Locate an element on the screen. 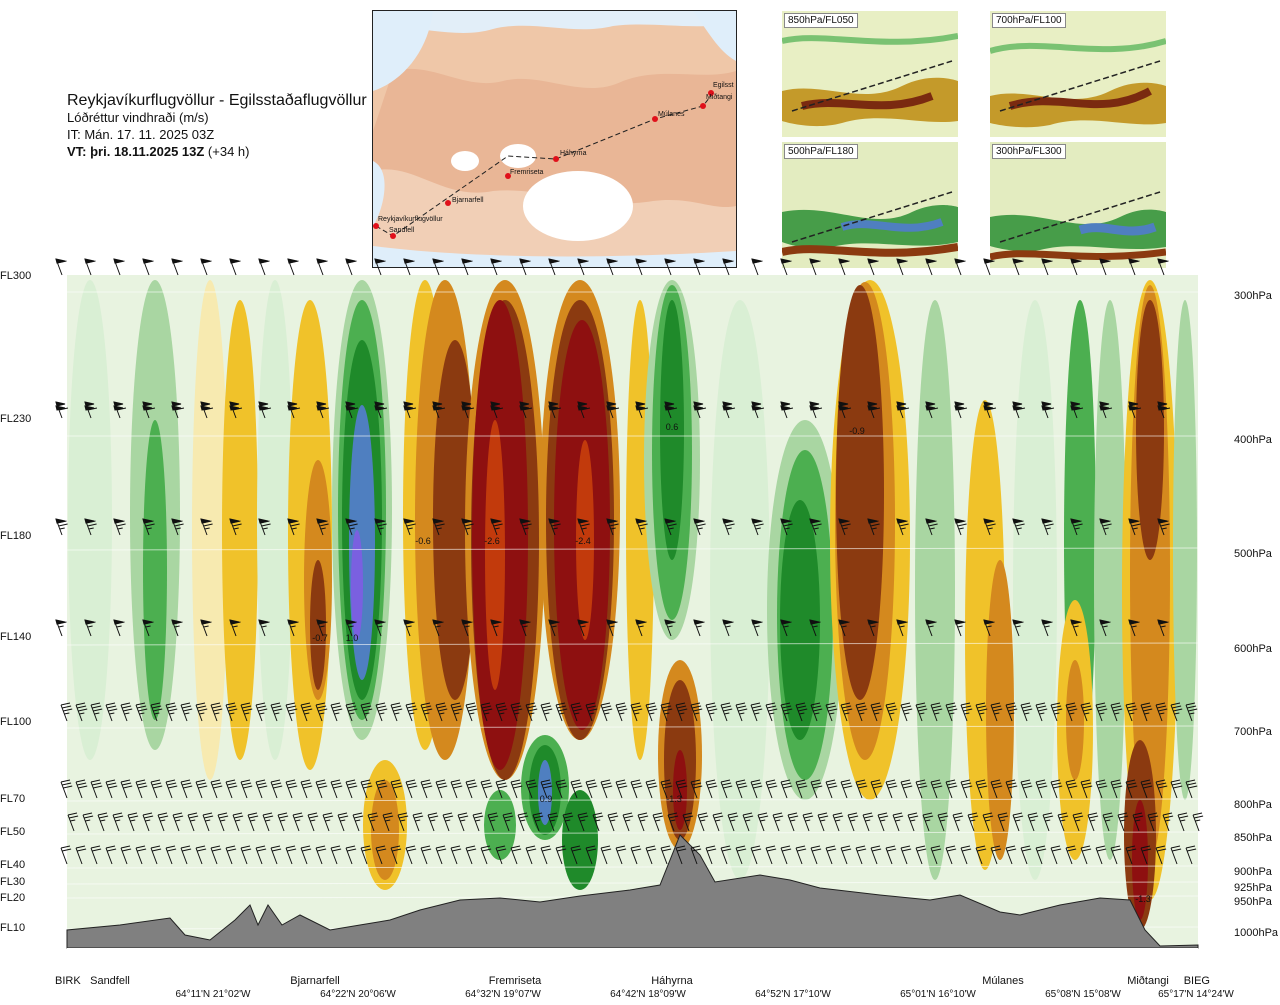 The height and width of the screenshot is (1005, 1280). velocity-band-up_faint is located at coordinates (275, 520).